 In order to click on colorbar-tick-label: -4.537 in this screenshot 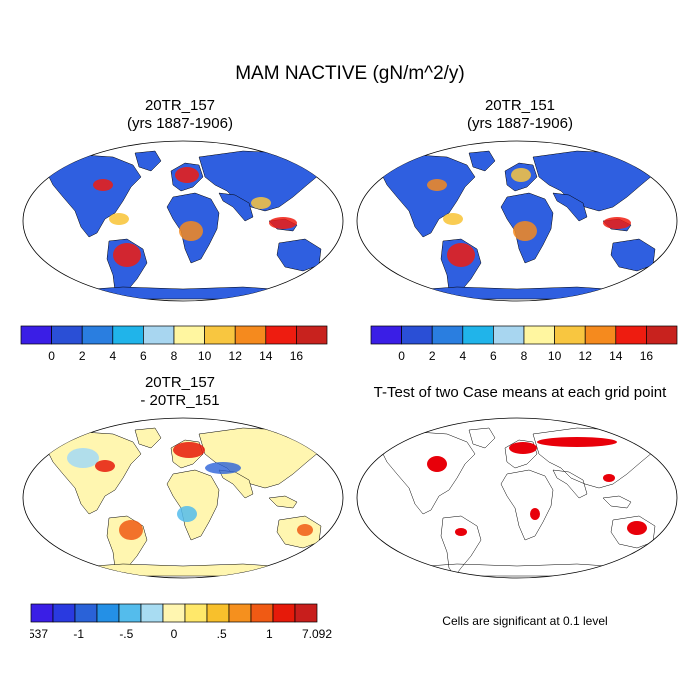, I will do `click(39, 634)`.